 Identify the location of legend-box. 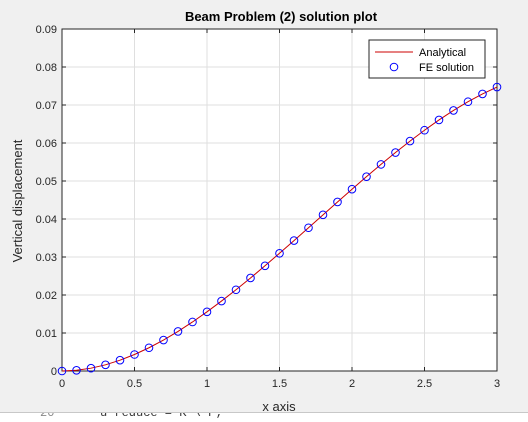
(427, 59).